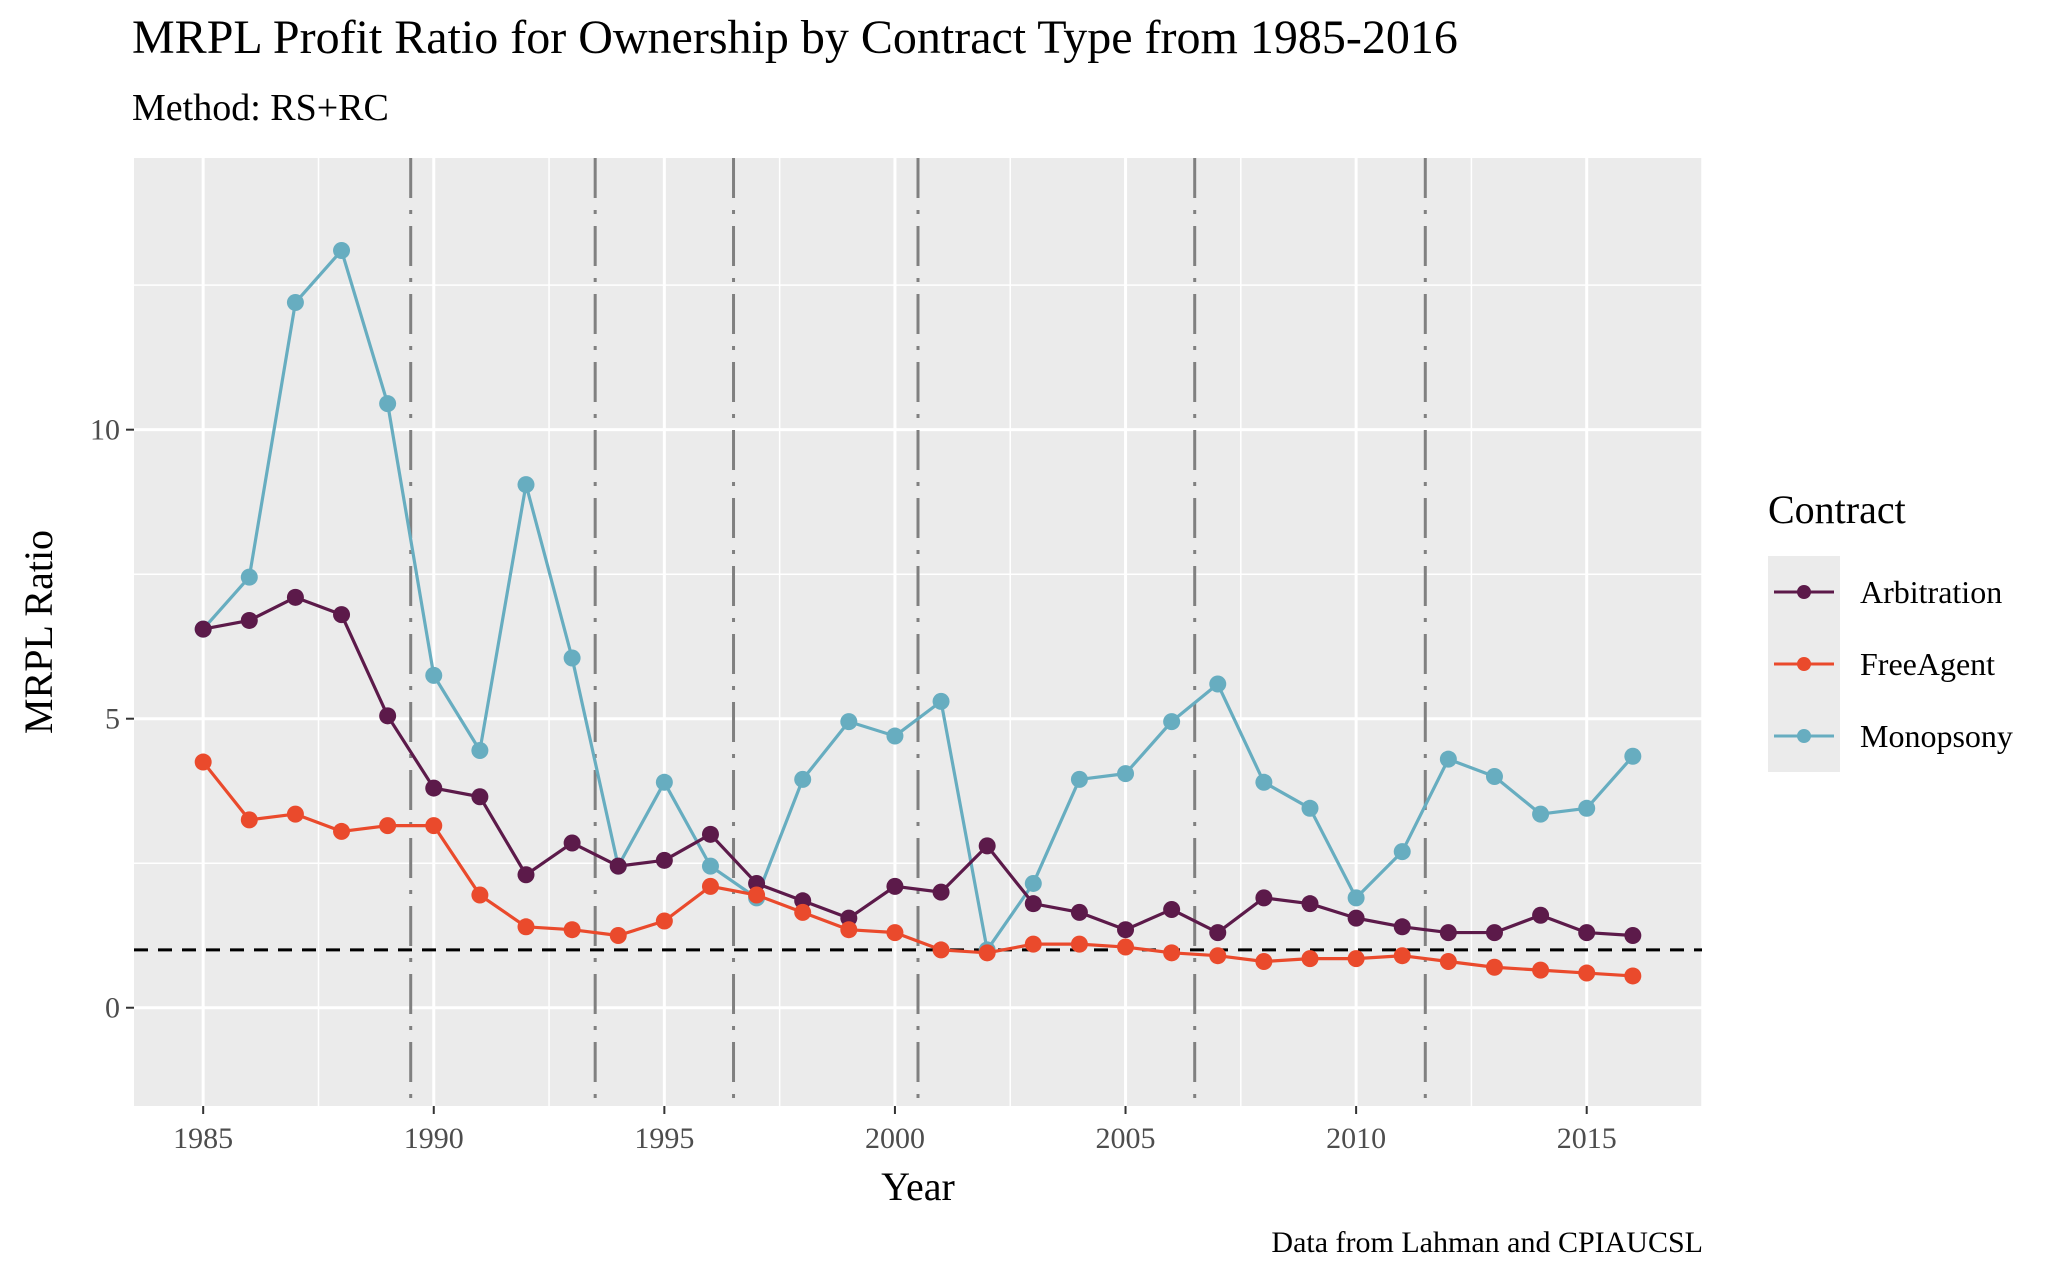 The height and width of the screenshot is (1280, 2071). Describe the element at coordinates (1804, 736) in the screenshot. I see `legend-swatch-monopsony` at that location.